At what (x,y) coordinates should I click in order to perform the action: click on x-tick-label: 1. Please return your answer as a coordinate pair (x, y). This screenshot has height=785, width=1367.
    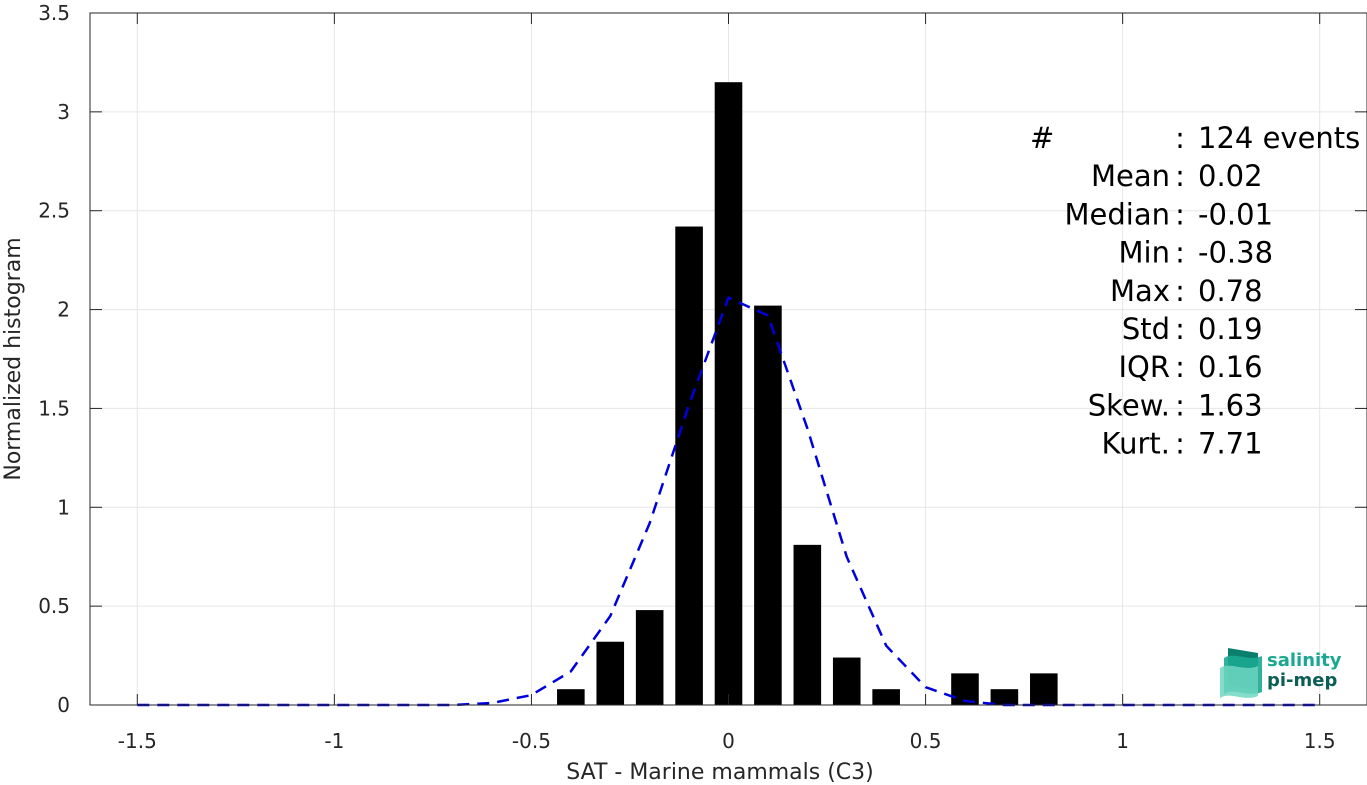
    Looking at the image, I should click on (1122, 741).